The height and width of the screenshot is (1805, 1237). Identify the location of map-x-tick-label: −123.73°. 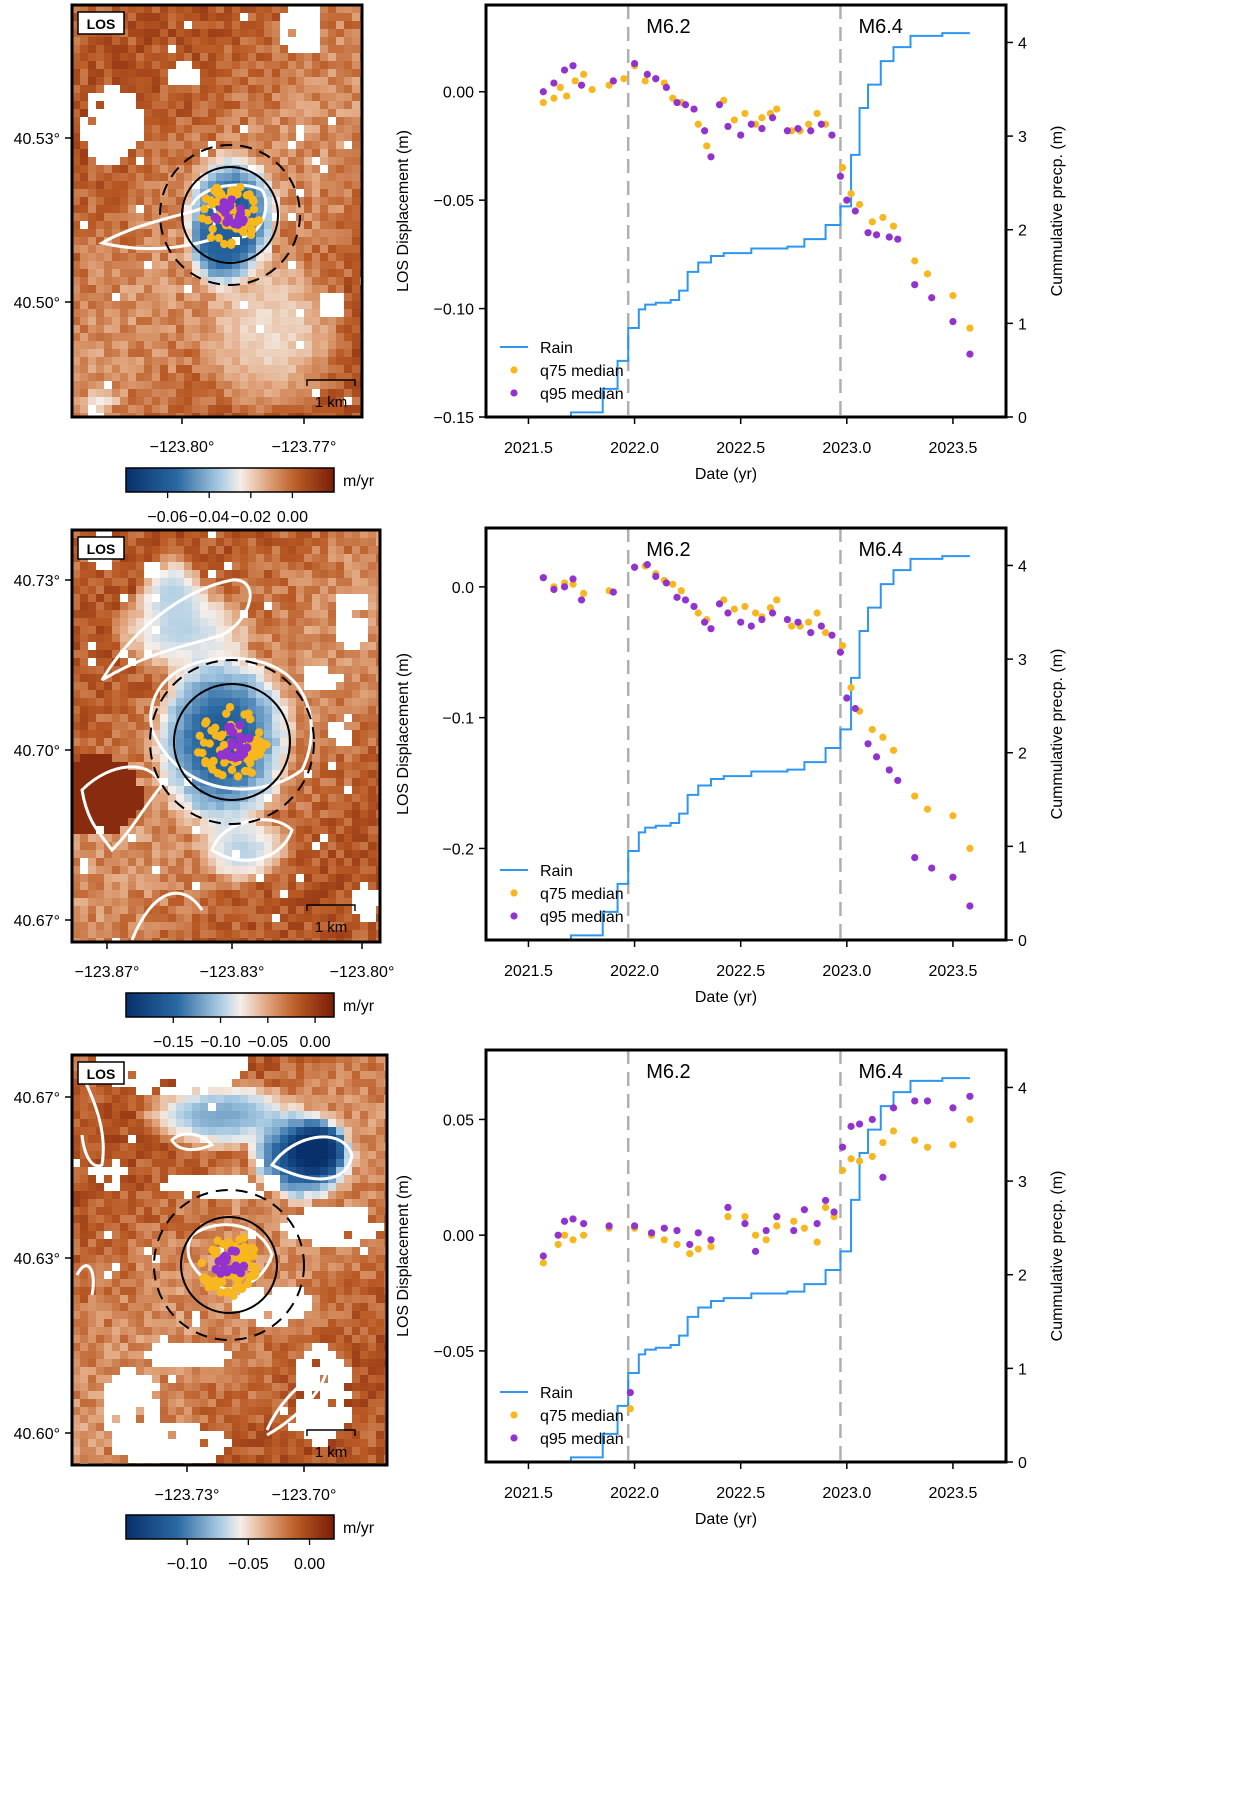
(187, 1495).